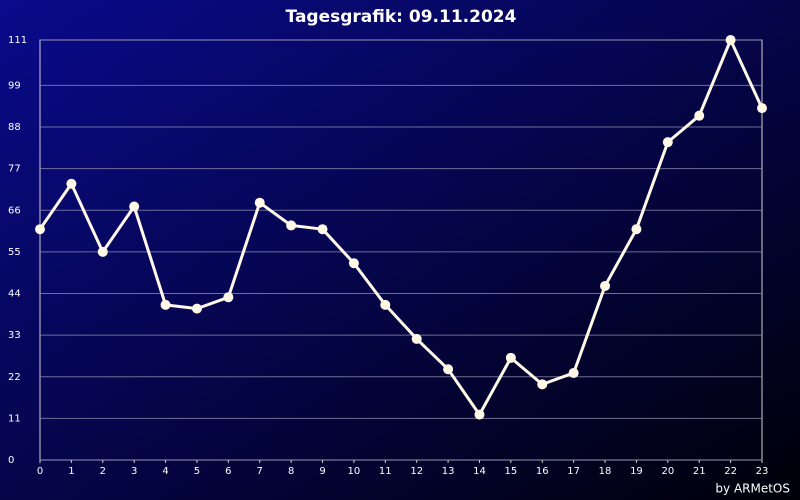 The image size is (800, 500). I want to click on x-tick-label: 7, so click(260, 471).